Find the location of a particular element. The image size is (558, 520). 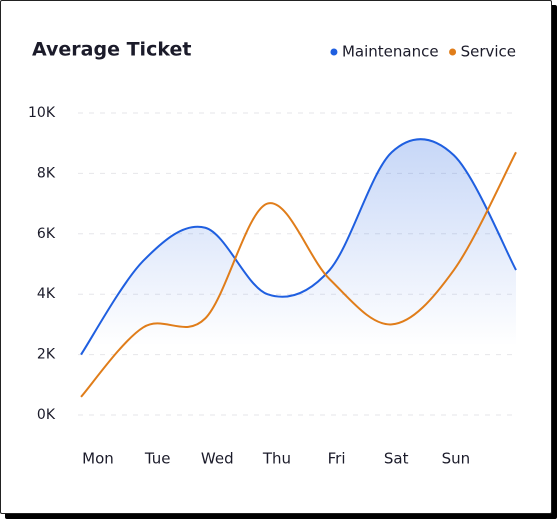

x-tick-label: Fri is located at coordinates (337, 459).